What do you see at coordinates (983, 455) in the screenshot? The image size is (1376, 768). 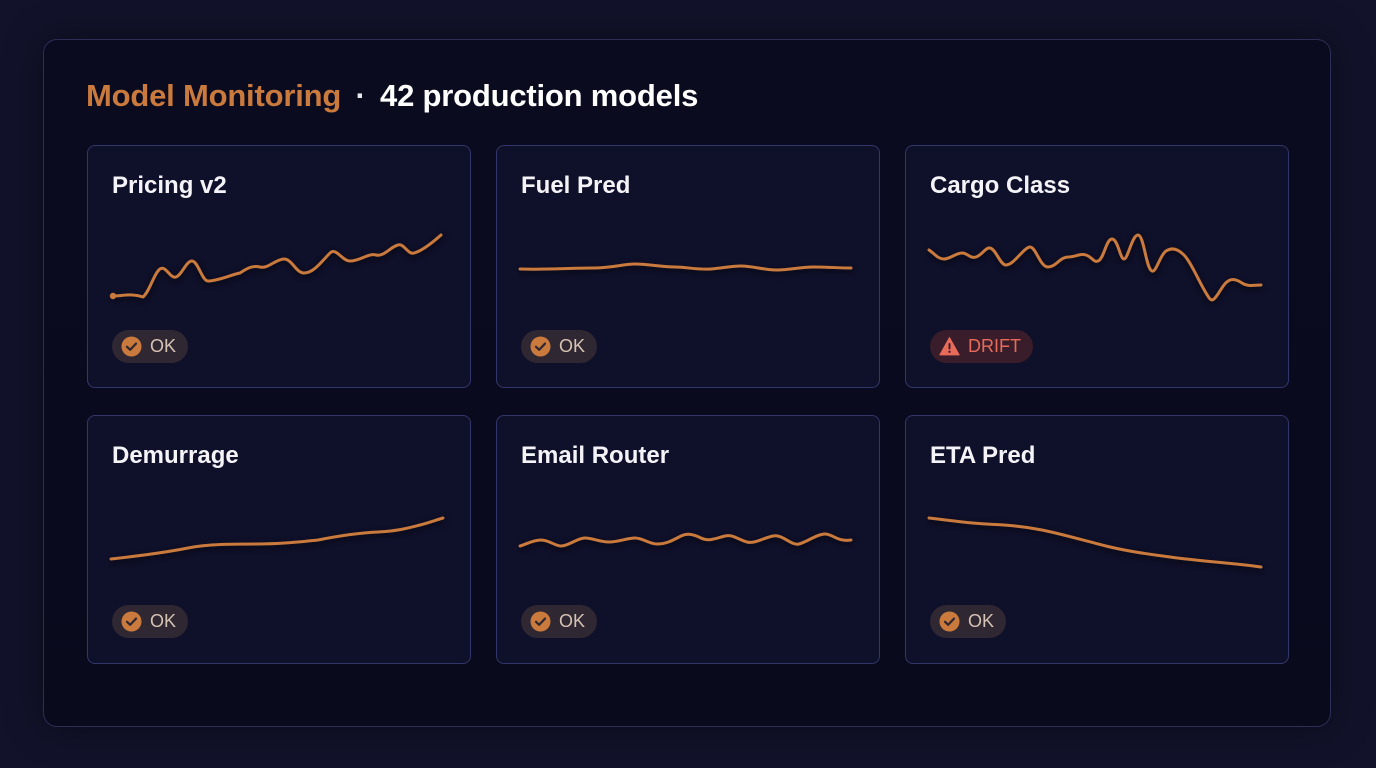 I see `model-name: ETA Pred` at bounding box center [983, 455].